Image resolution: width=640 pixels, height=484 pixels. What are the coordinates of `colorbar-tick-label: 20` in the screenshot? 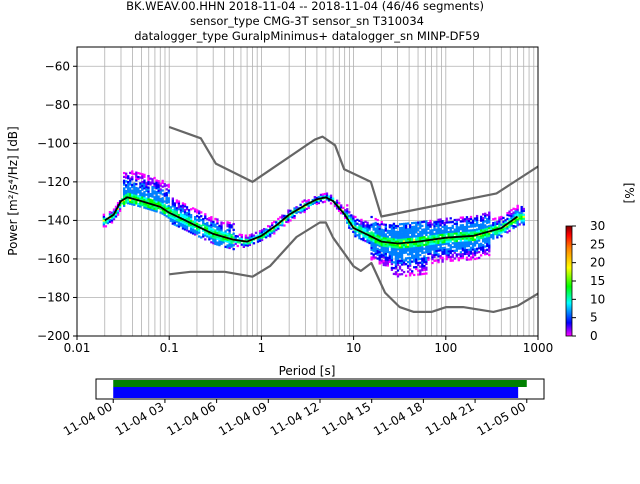 It's located at (597, 263).